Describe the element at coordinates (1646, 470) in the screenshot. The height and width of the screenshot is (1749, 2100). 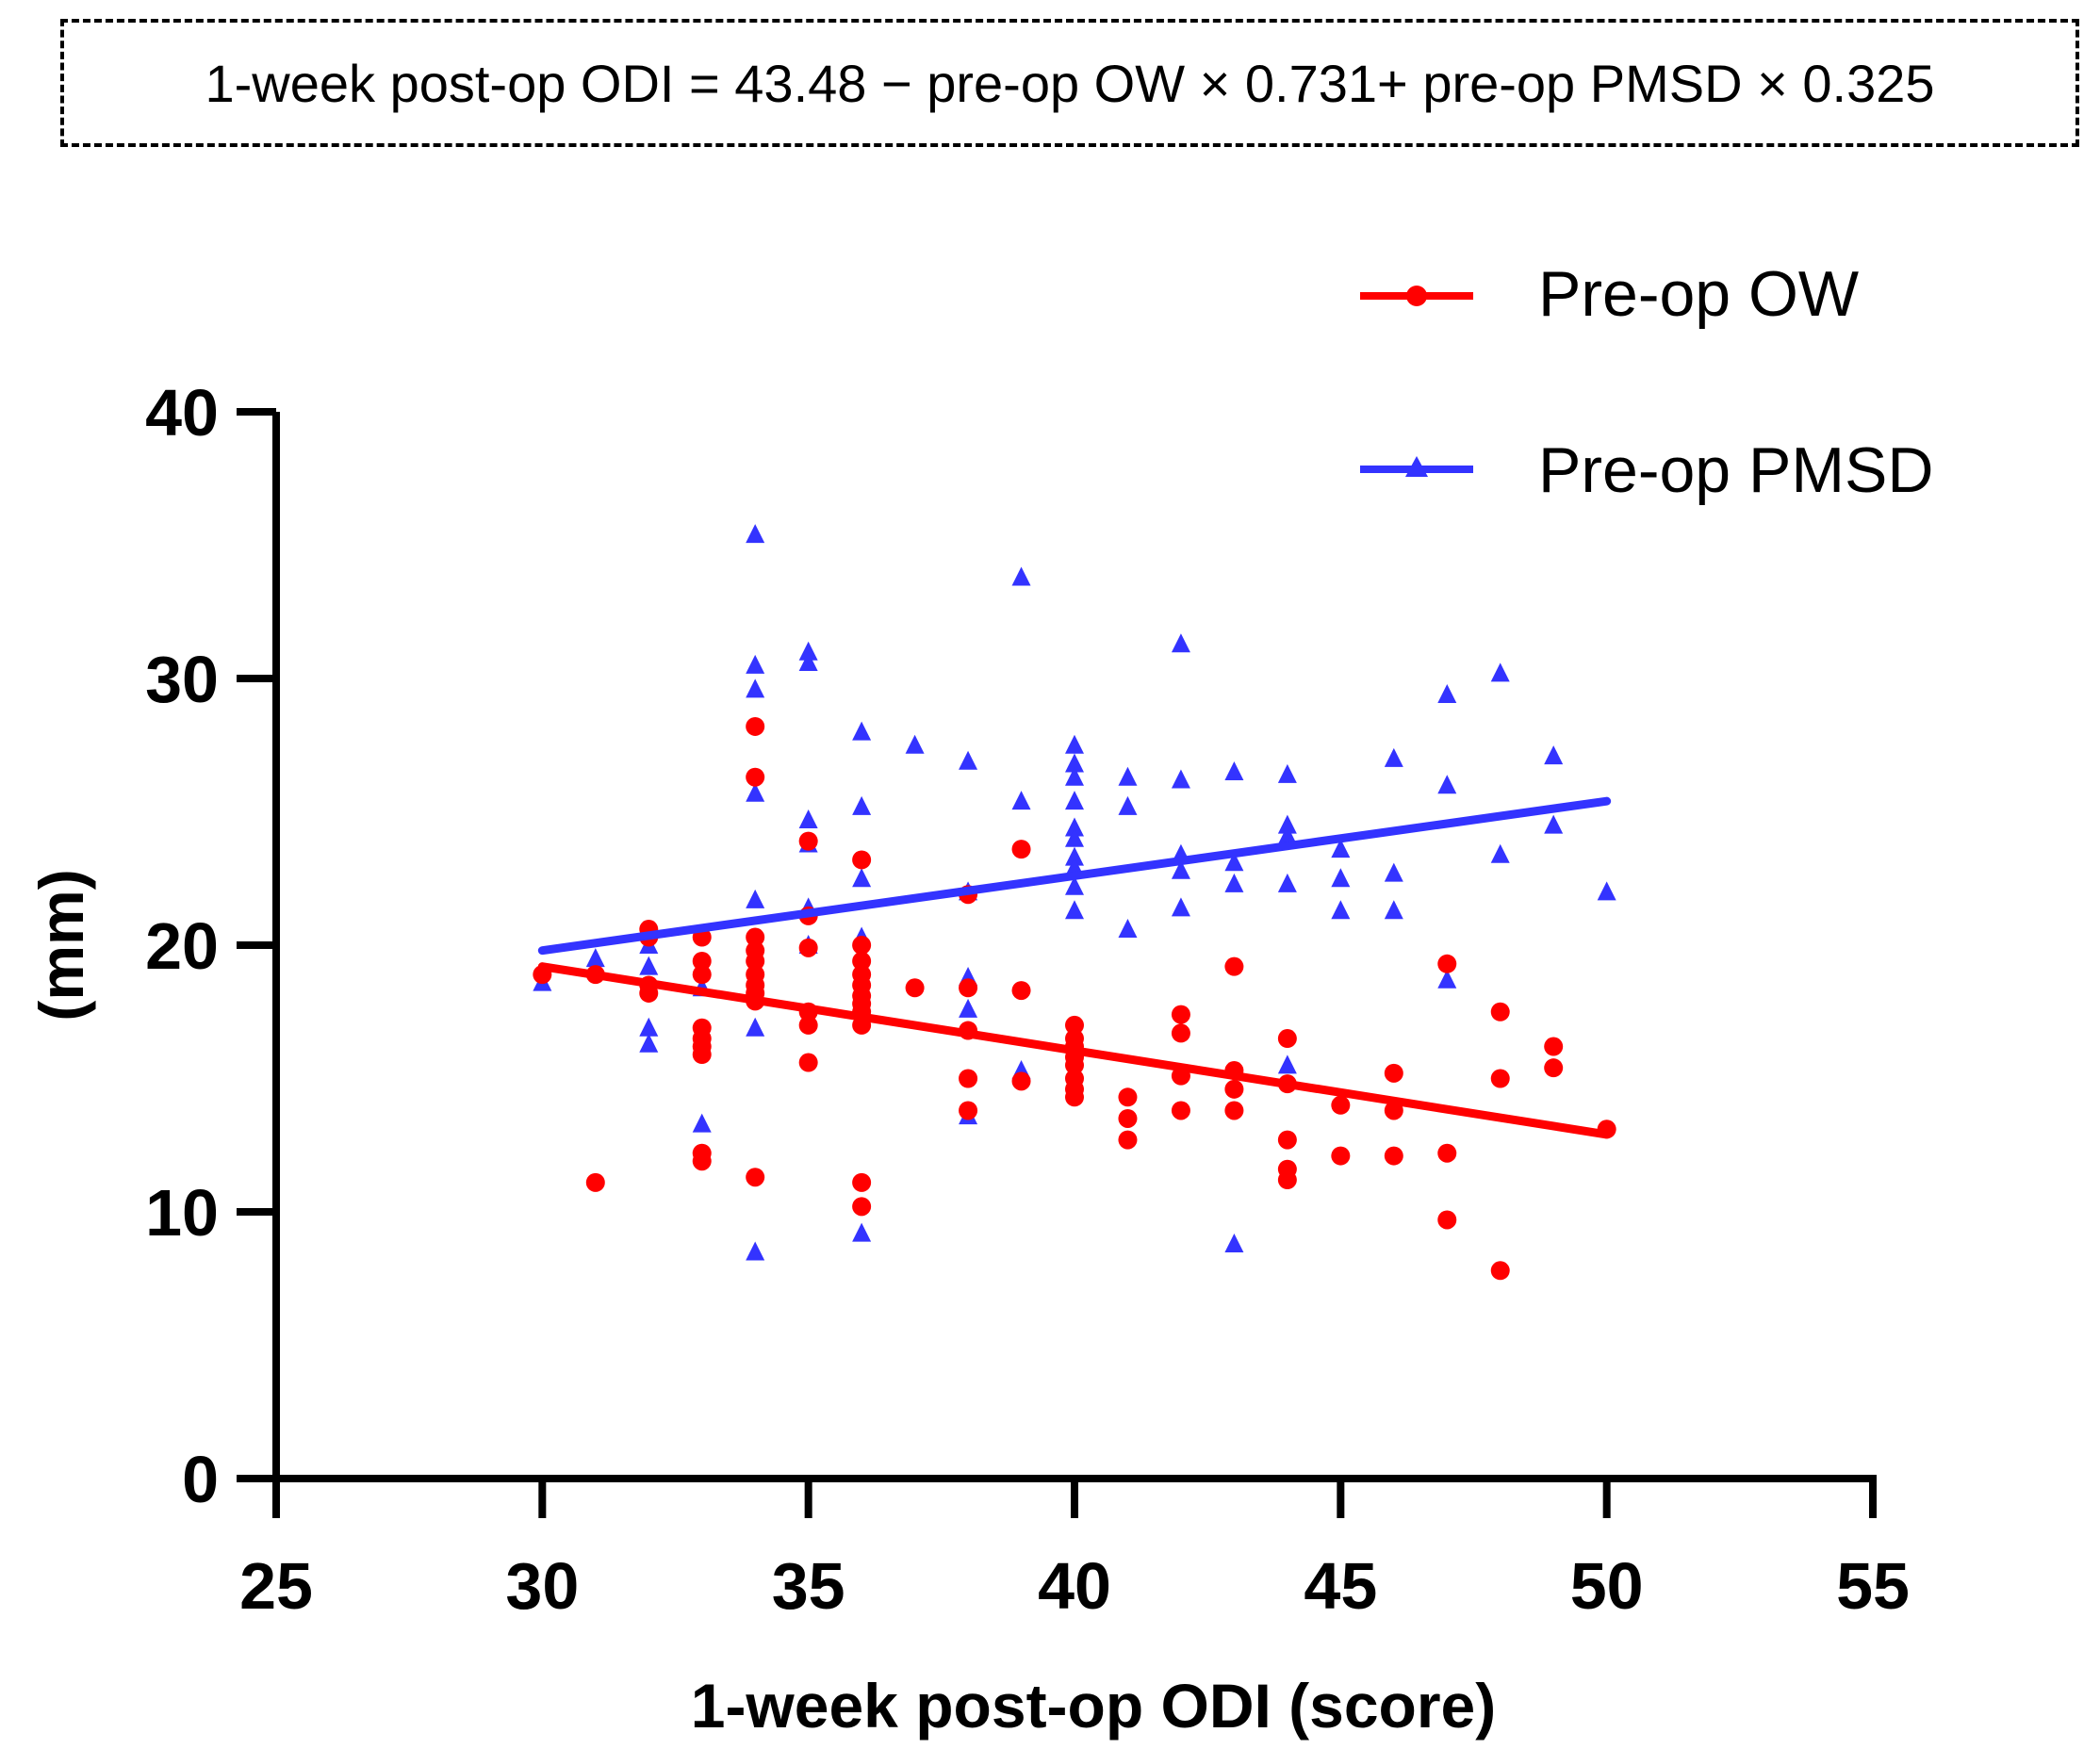
I see `legend-item-pmsd: Pre-op PMSD` at that location.